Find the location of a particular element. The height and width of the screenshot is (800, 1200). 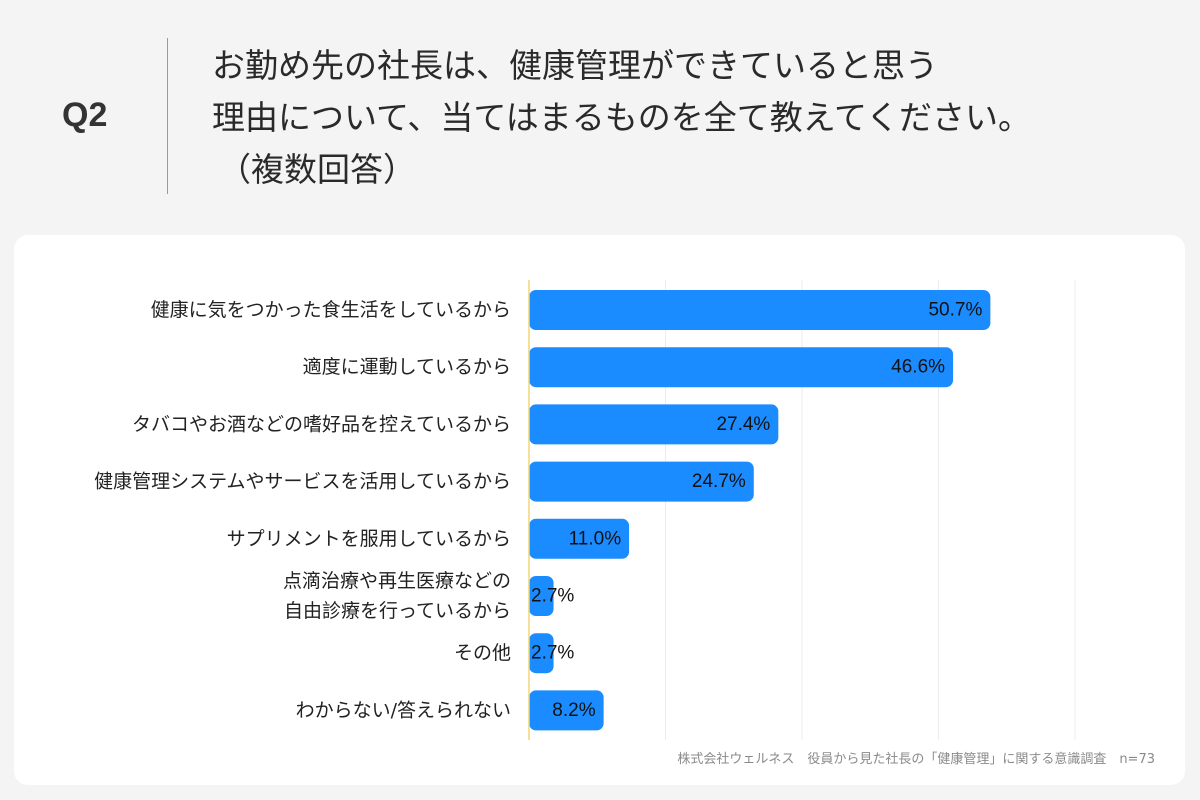

value-label: 11.0% is located at coordinates (595, 538).